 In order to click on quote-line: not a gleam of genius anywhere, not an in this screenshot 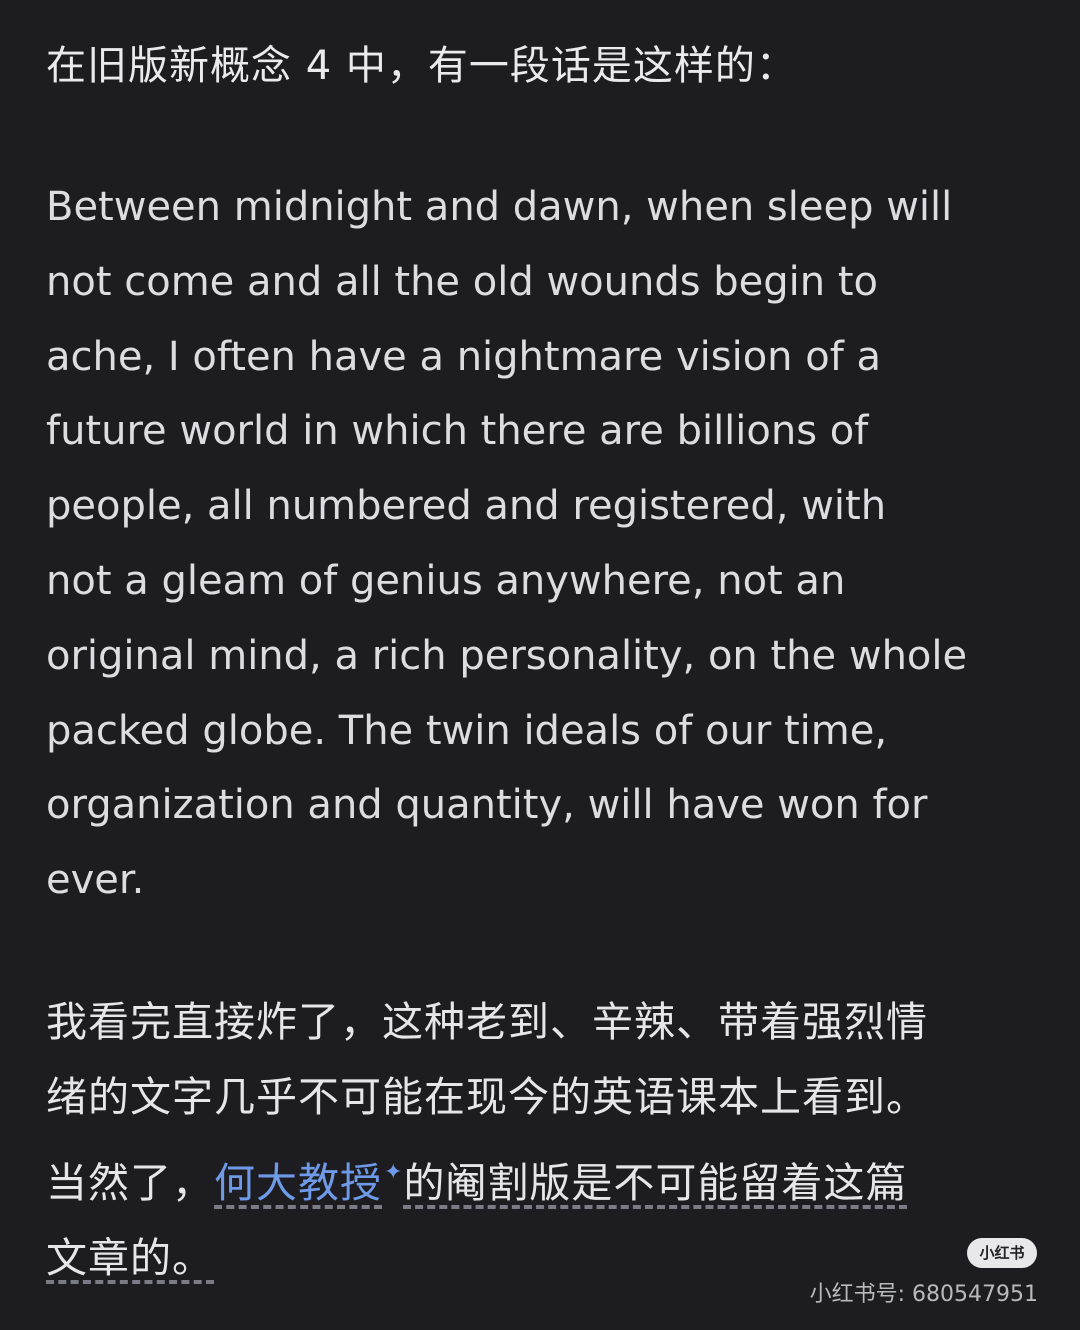, I will do `click(446, 580)`.